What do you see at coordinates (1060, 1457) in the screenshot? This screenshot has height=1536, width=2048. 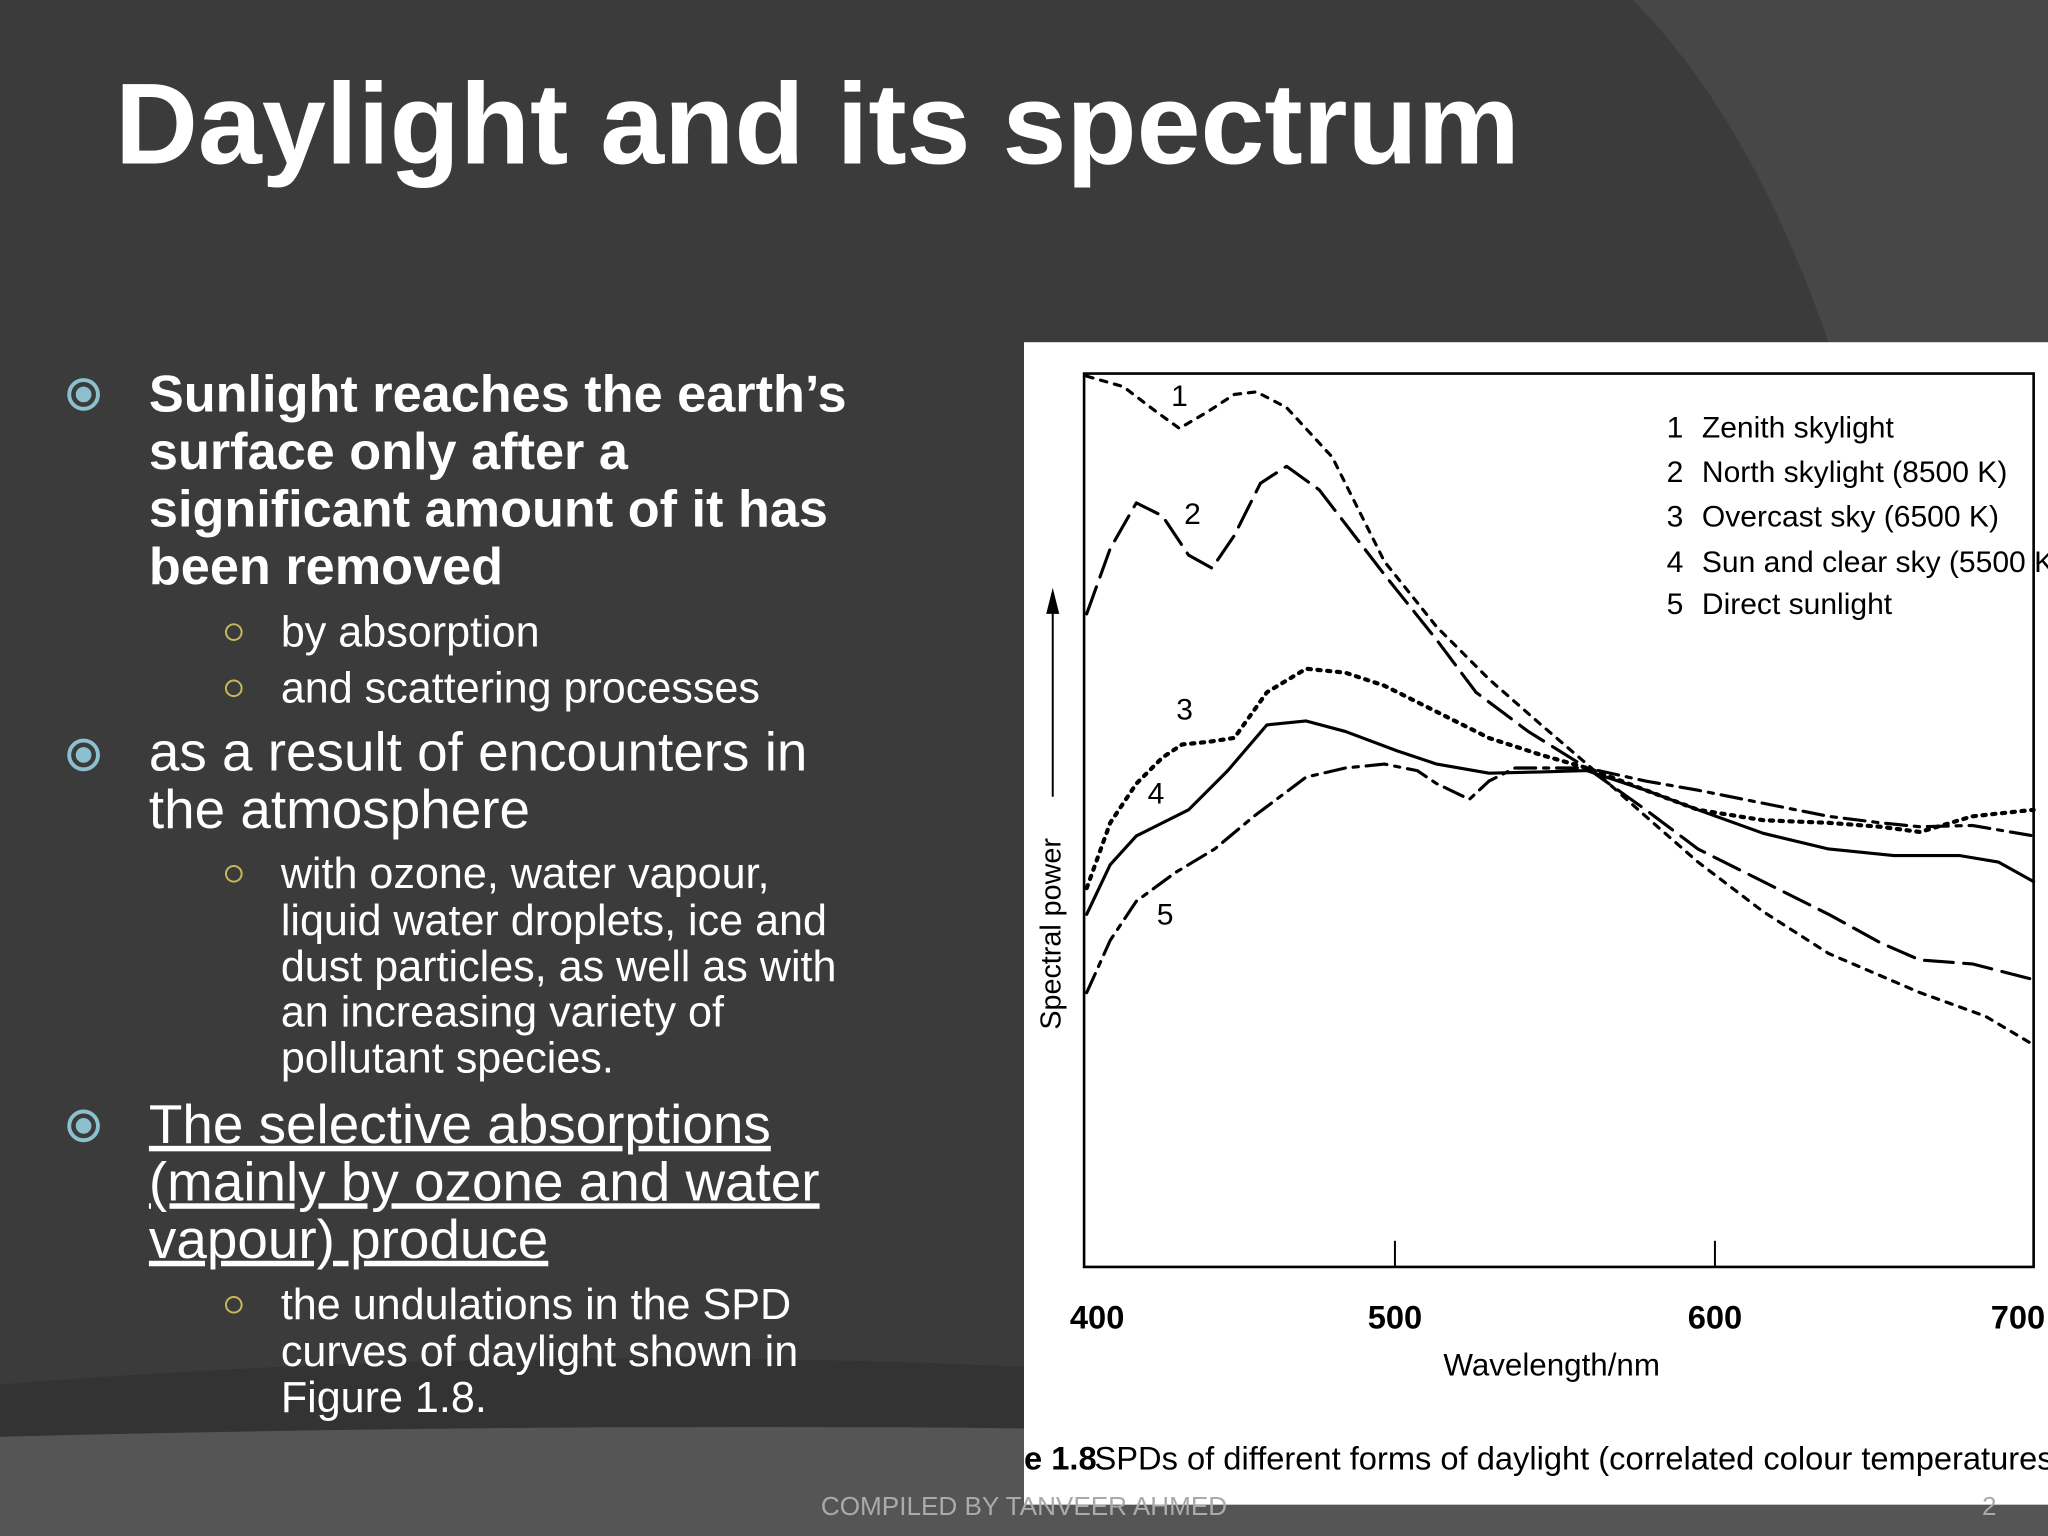 I see `caption-number: e 1.8` at bounding box center [1060, 1457].